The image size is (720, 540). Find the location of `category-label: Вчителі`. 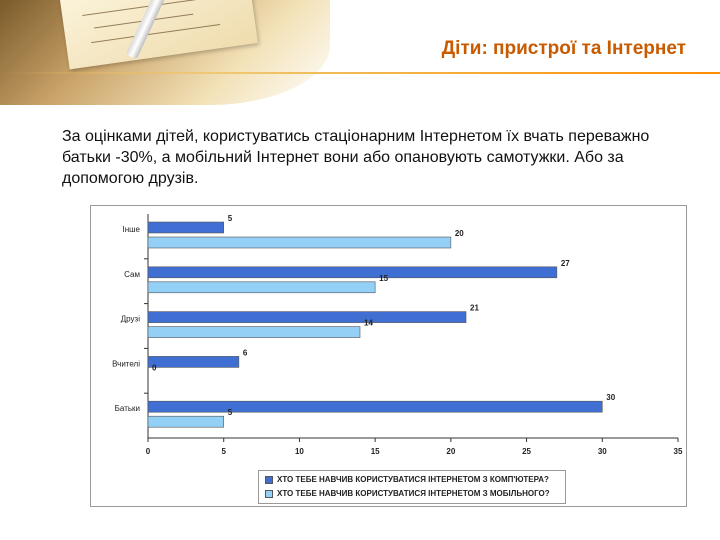

category-label: Вчителі is located at coordinates (126, 363).